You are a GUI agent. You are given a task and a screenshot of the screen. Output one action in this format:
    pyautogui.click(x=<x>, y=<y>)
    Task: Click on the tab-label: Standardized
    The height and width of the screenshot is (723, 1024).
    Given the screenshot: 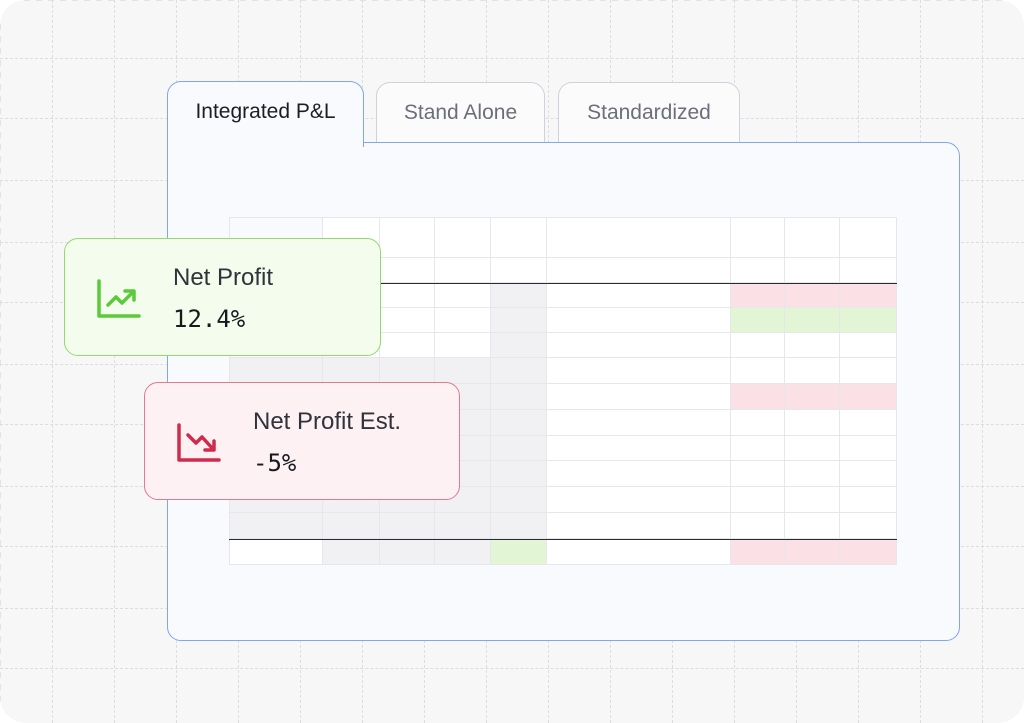 What is the action you would take?
    pyautogui.click(x=649, y=112)
    